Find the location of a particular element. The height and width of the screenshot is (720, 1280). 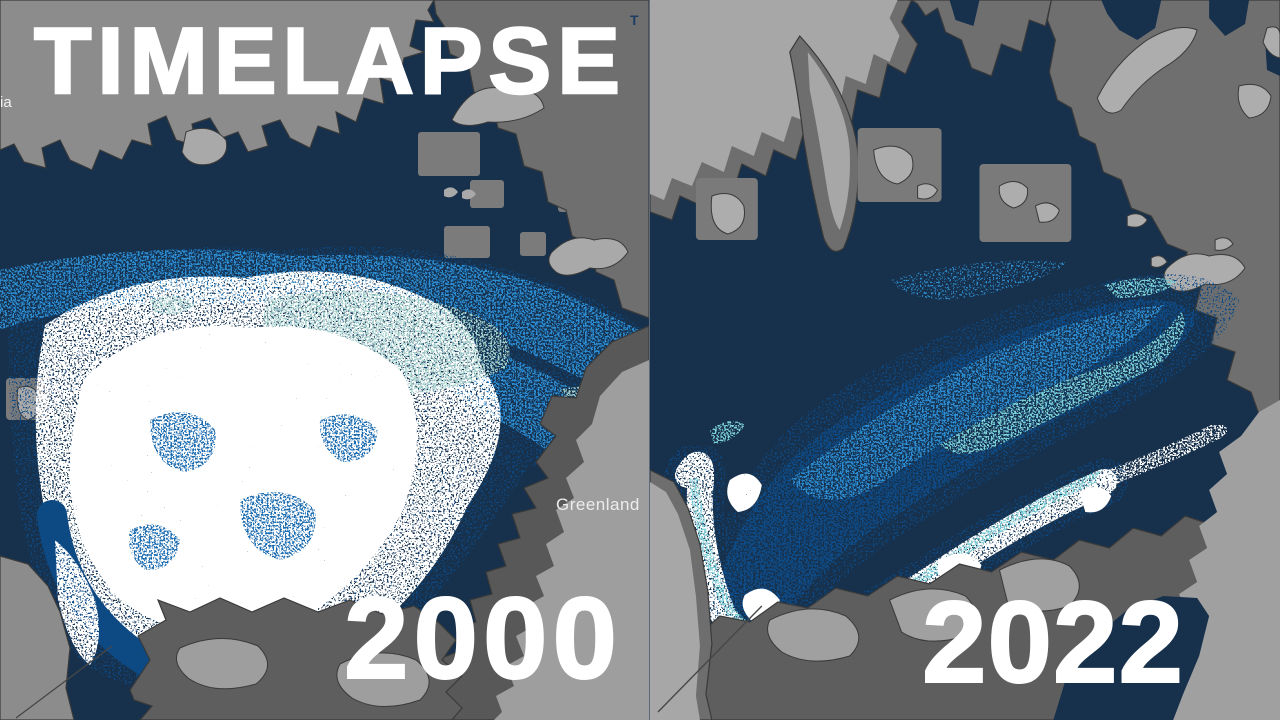

land-peninsula is located at coordinates (828, 141).